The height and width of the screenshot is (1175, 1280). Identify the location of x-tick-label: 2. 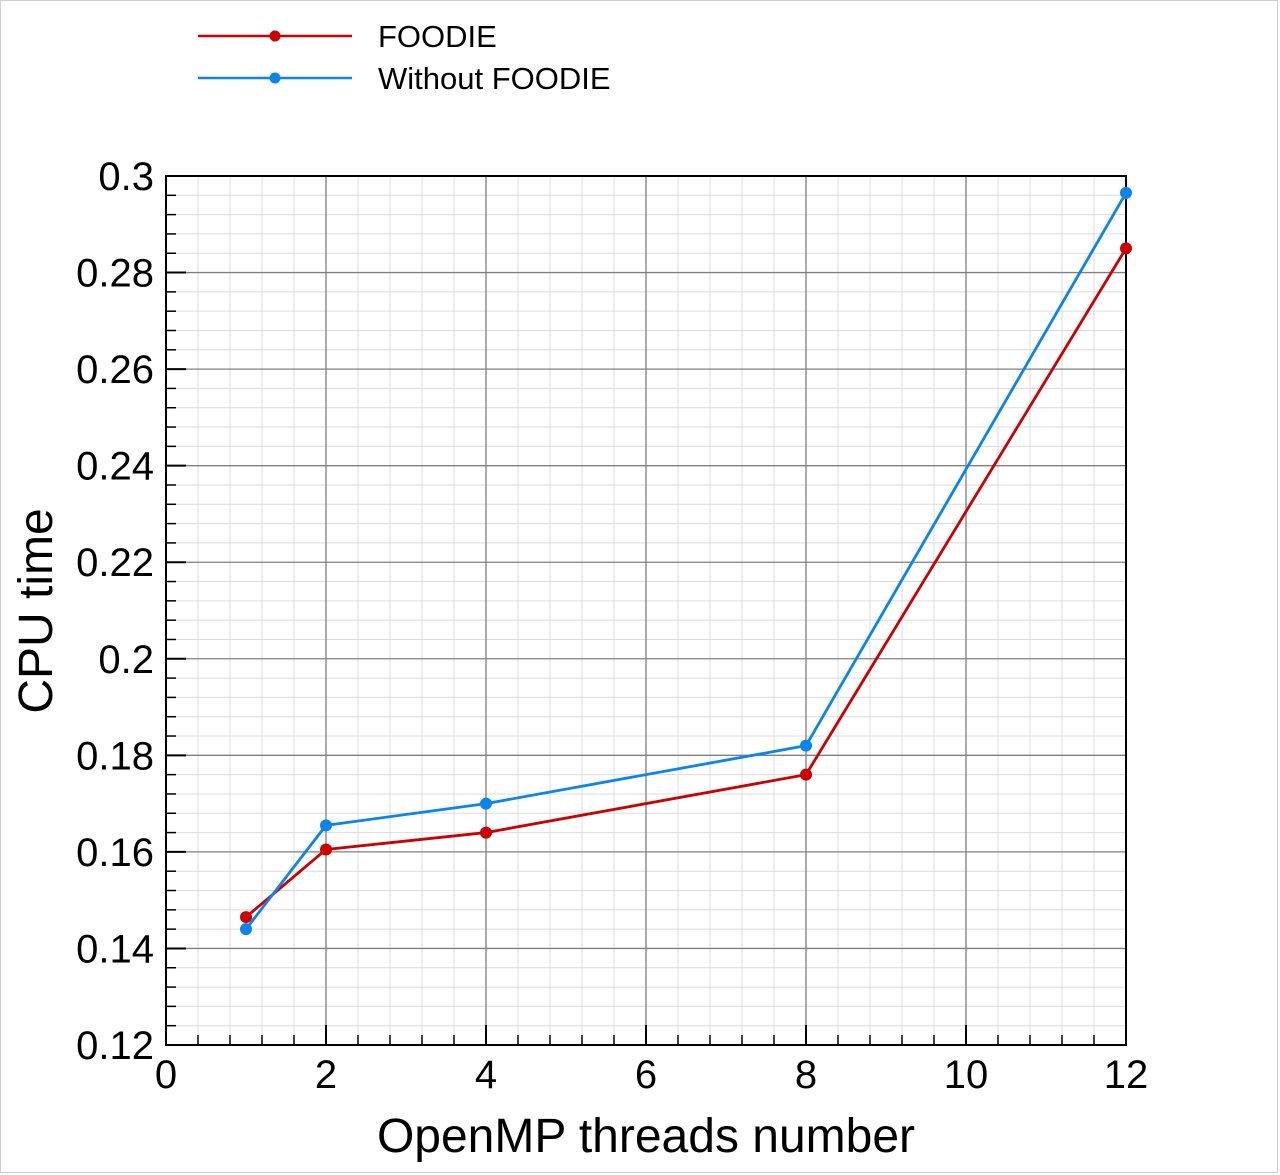
(326, 1075).